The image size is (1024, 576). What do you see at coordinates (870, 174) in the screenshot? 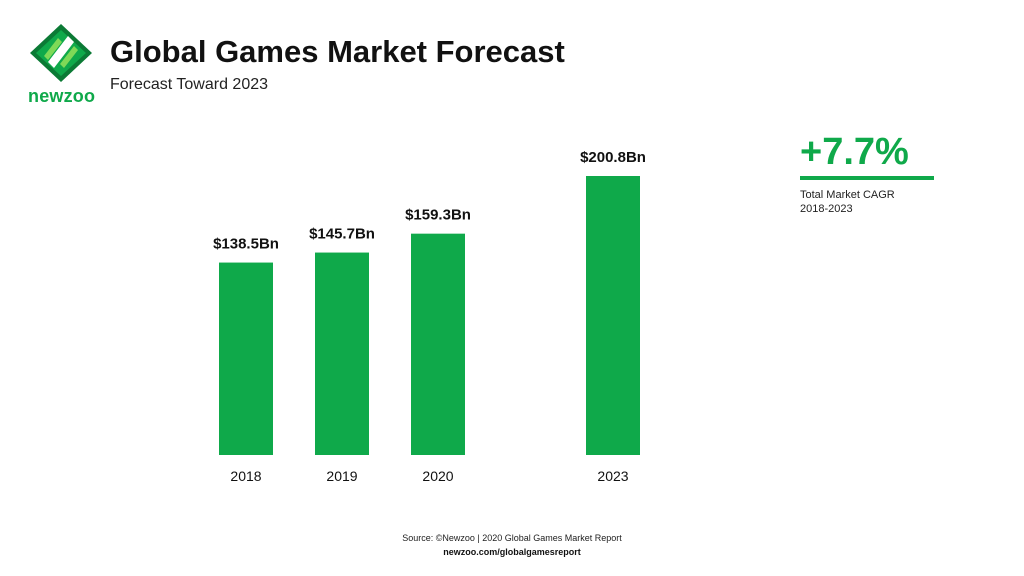
I see `cagr-callout: +7.7% Total Market CAGR 2018-2023` at bounding box center [870, 174].